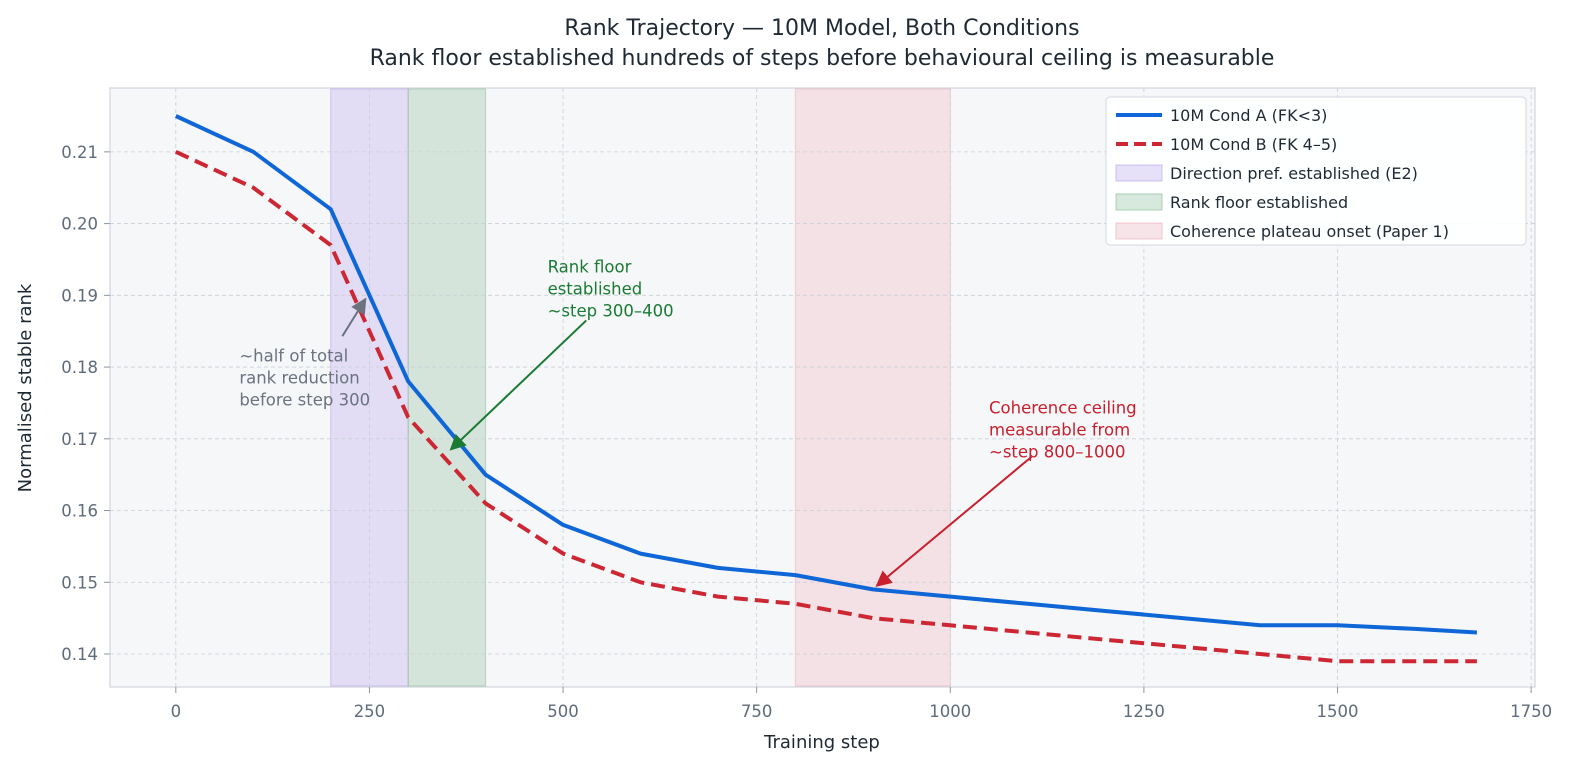 The height and width of the screenshot is (773, 1580). What do you see at coordinates (590, 266) in the screenshot?
I see `annotation-line: Rank floor` at bounding box center [590, 266].